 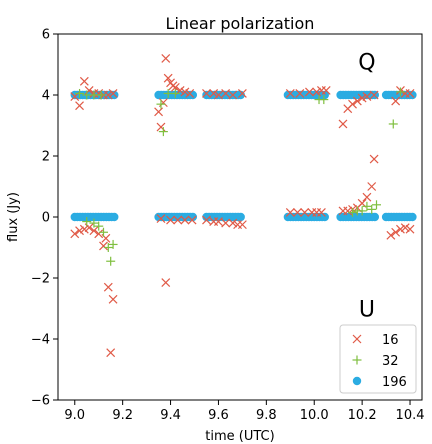 I want to click on y-tick-label: −2, so click(x=40, y=279).